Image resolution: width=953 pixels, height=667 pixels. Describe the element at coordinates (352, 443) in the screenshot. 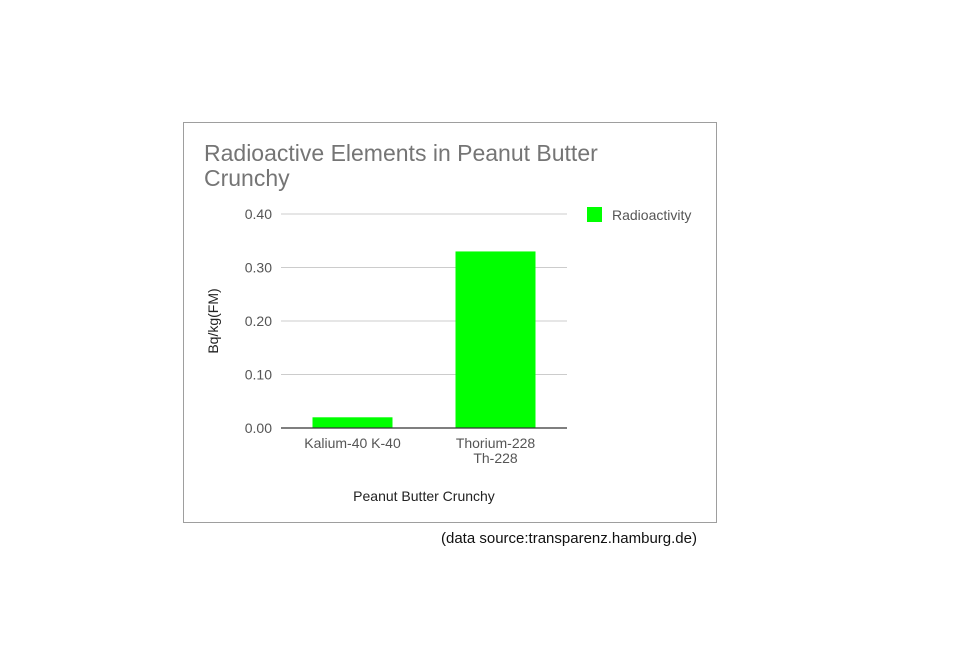

I see `x-tick-label: Kalium-40 K-40` at that location.